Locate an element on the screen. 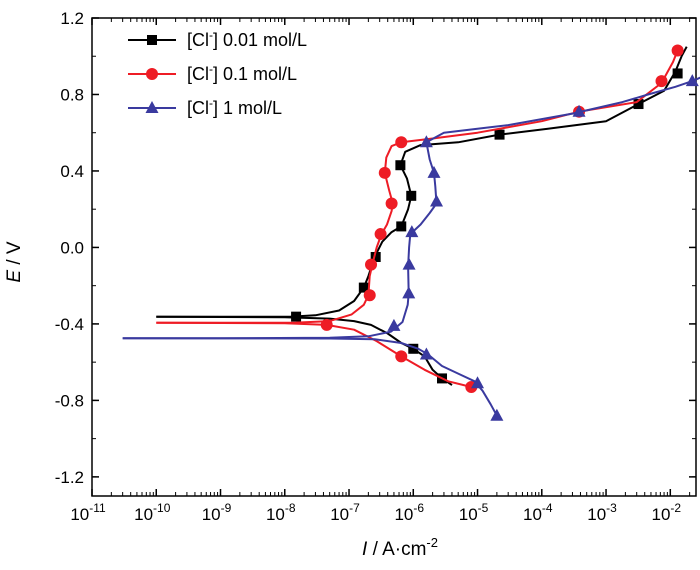  y-tick-label: 0.4 is located at coordinates (72, 171).